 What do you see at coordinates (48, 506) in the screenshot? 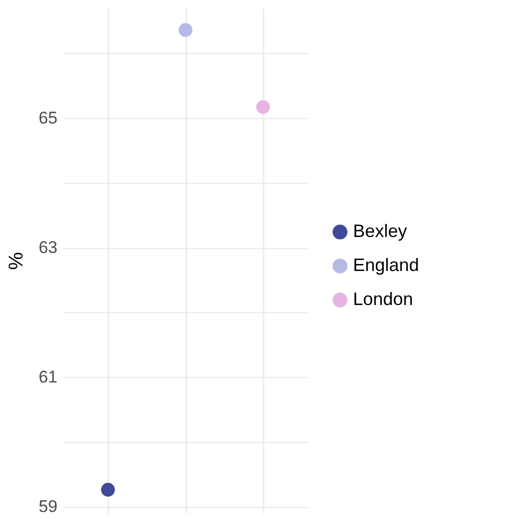
I see `y-tick-label: 59` at bounding box center [48, 506].